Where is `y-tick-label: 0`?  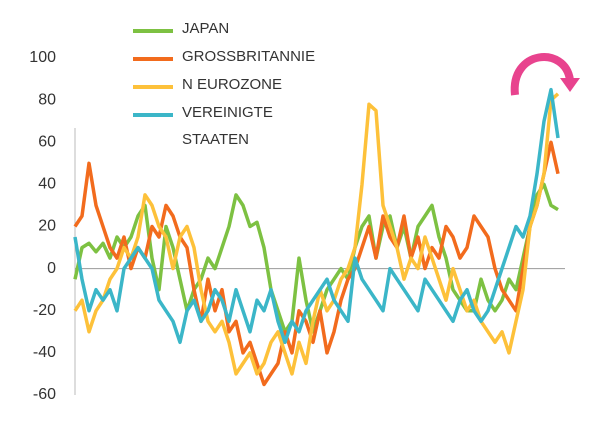
y-tick-label: 0 is located at coordinates (51, 268).